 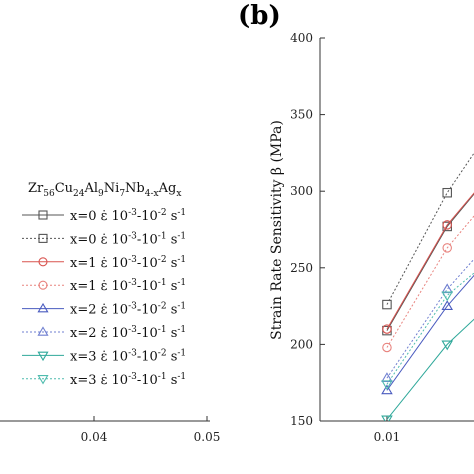 I want to click on legend-entry: x=2 ε̇ 10-3-10-1 s-1, so click(x=104, y=333).